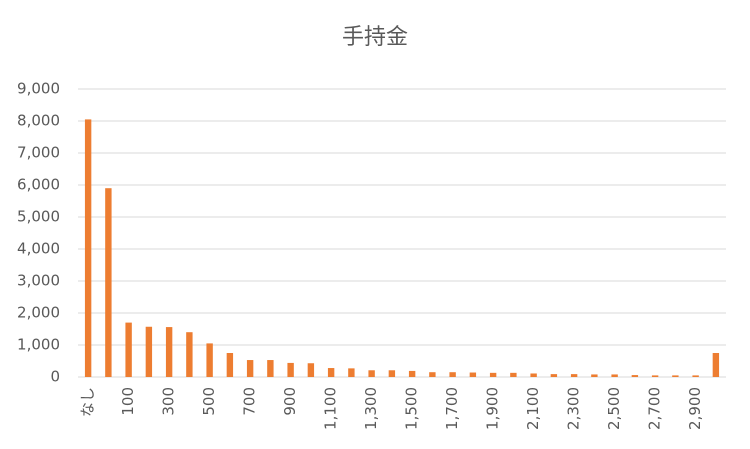  What do you see at coordinates (290, 401) in the screenshot?
I see `x-tick-label: 900` at bounding box center [290, 401].